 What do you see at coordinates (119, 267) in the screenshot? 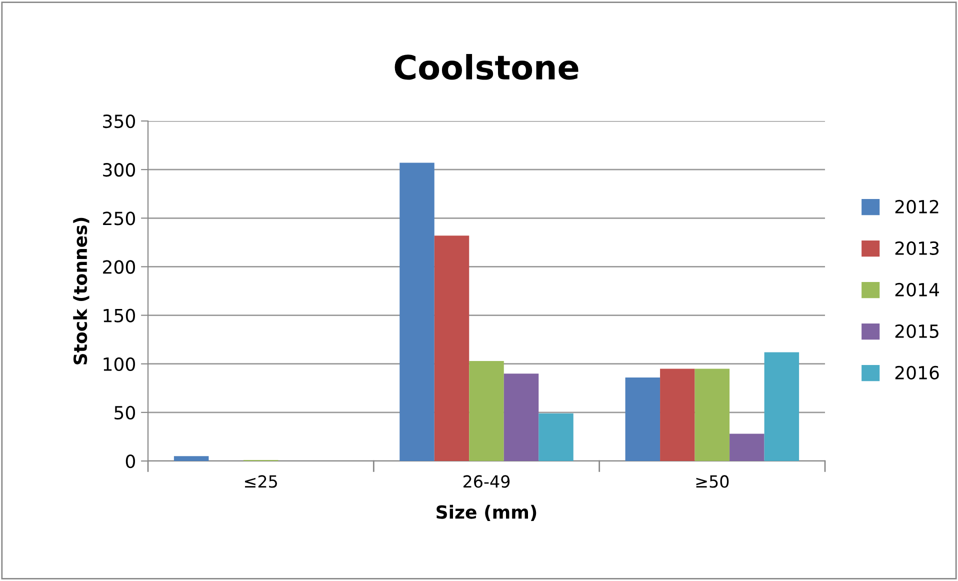
I see `y-tick-label: 200` at bounding box center [119, 267].